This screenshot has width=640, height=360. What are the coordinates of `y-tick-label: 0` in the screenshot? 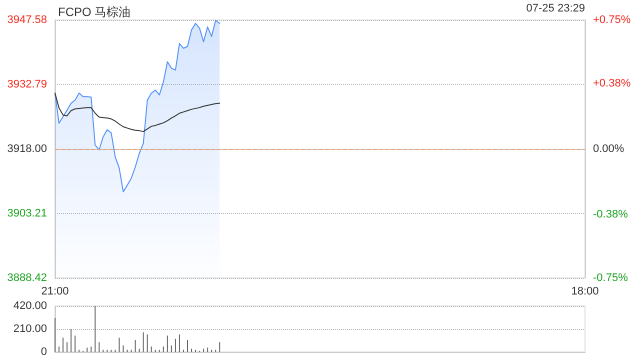 It's located at (43, 352).